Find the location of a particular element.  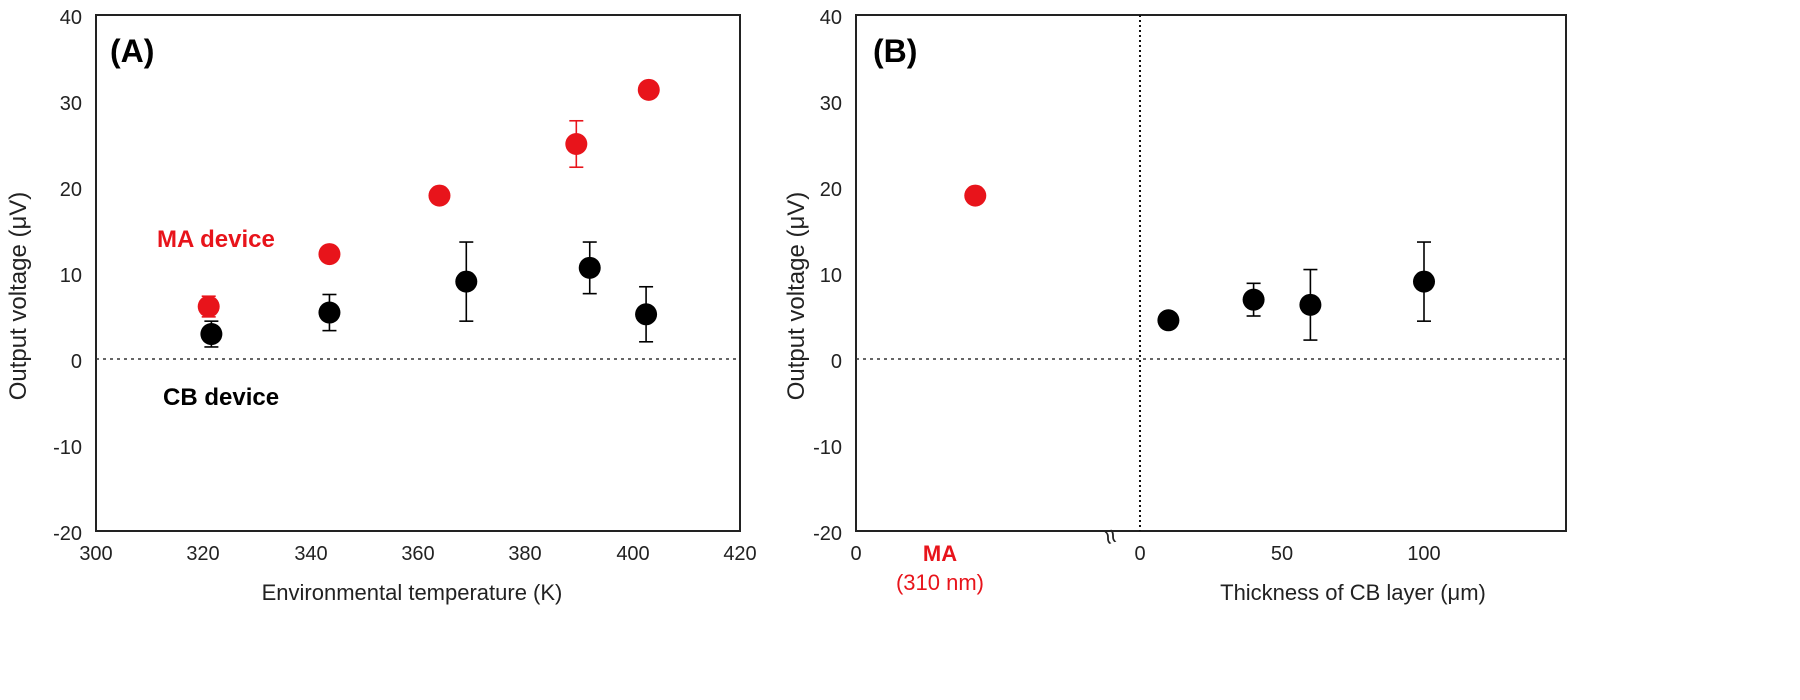

panel-a-xtick-label: 380 is located at coordinates (524, 554).